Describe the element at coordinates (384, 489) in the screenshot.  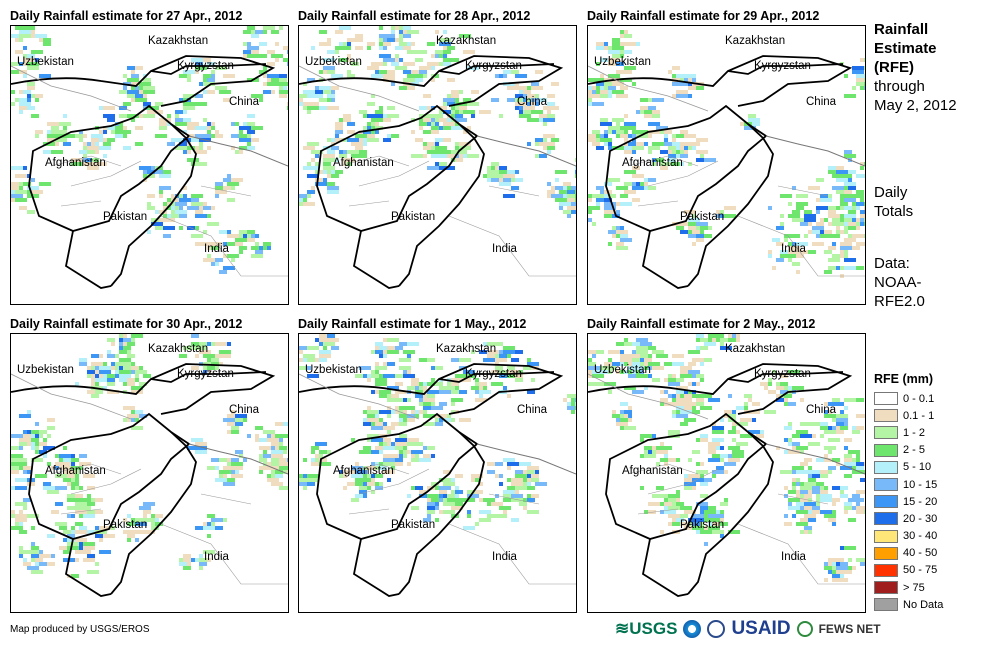
I see `province-borders` at that location.